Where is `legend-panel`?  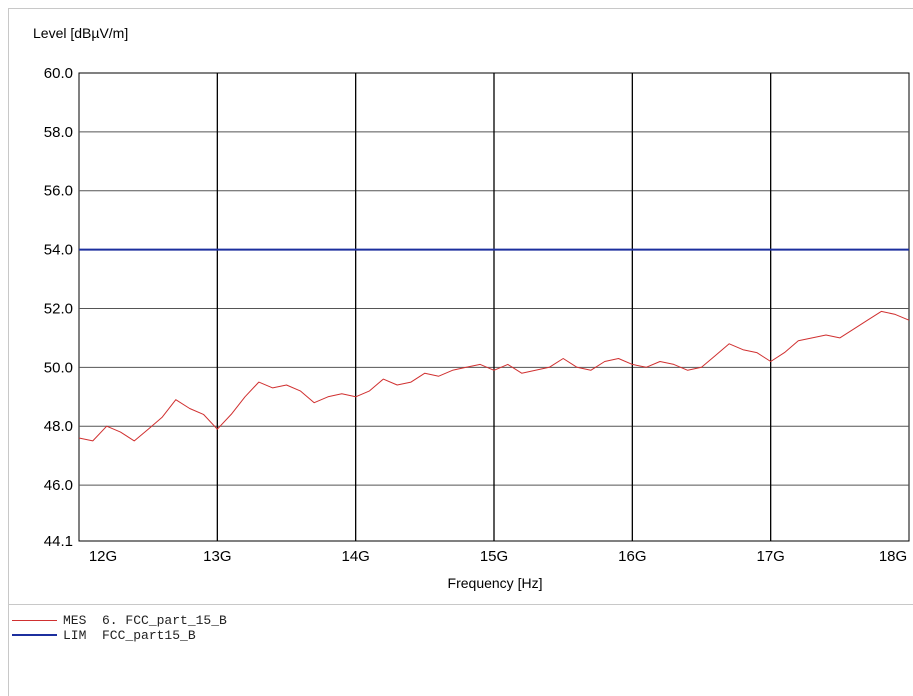 legend-panel is located at coordinates (460, 650).